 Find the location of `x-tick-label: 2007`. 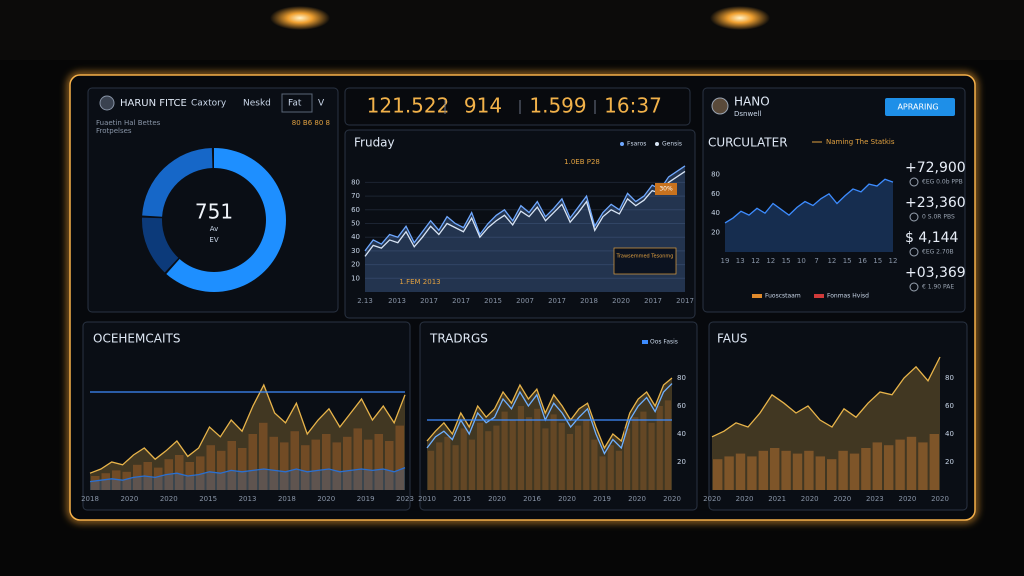

x-tick-label: 2007 is located at coordinates (525, 301).